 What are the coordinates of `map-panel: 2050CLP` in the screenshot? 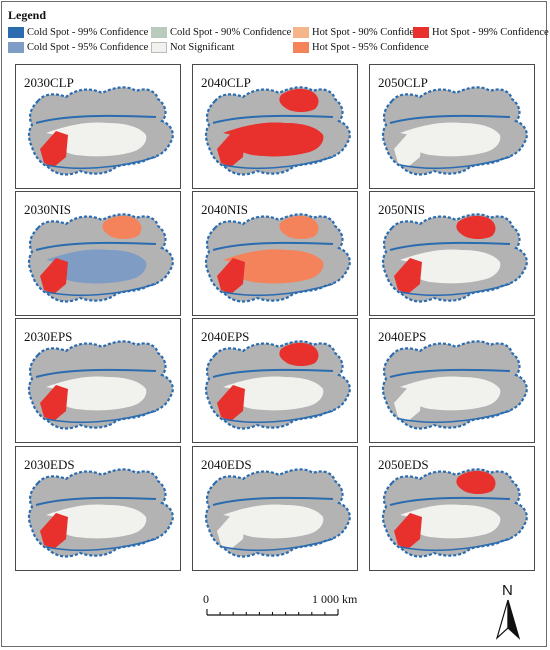 It's located at (452, 126).